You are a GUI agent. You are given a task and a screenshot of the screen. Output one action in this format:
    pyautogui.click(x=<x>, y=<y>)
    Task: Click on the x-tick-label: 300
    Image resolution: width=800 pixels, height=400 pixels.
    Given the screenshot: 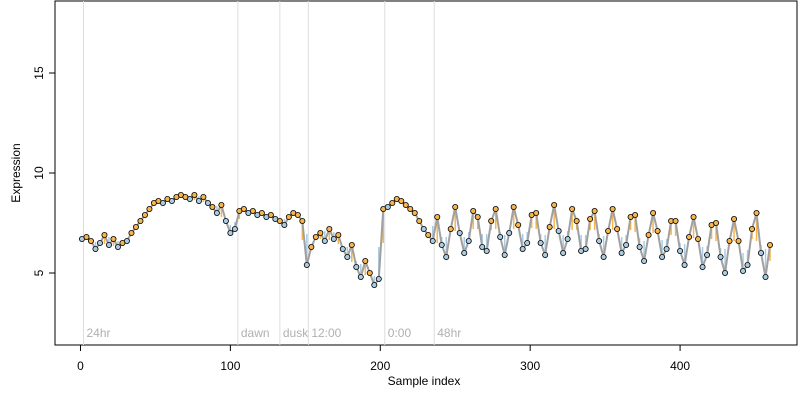 What is the action you would take?
    pyautogui.click(x=530, y=366)
    